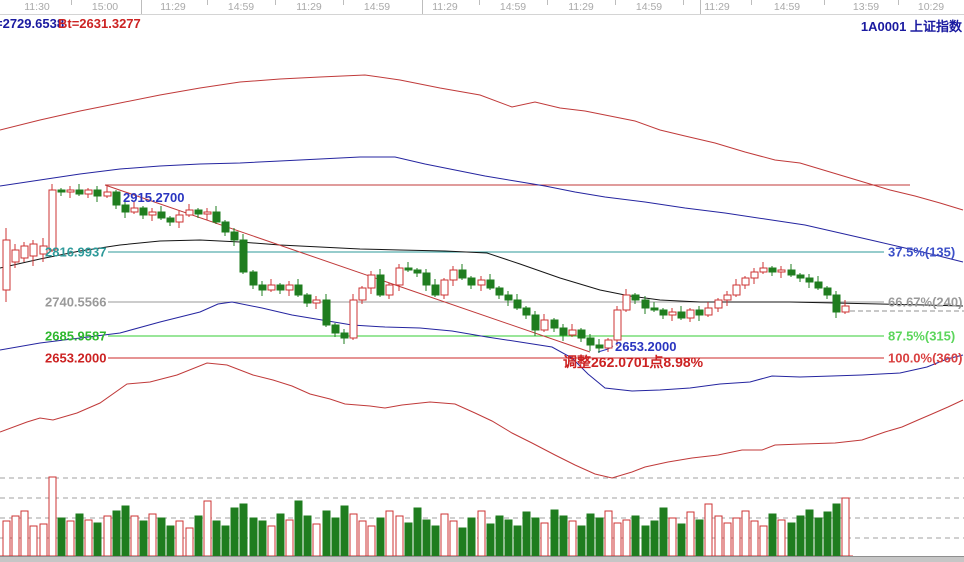  What do you see at coordinates (482, 273) in the screenshot?
I see `moving-average-line` at bounding box center [482, 273].